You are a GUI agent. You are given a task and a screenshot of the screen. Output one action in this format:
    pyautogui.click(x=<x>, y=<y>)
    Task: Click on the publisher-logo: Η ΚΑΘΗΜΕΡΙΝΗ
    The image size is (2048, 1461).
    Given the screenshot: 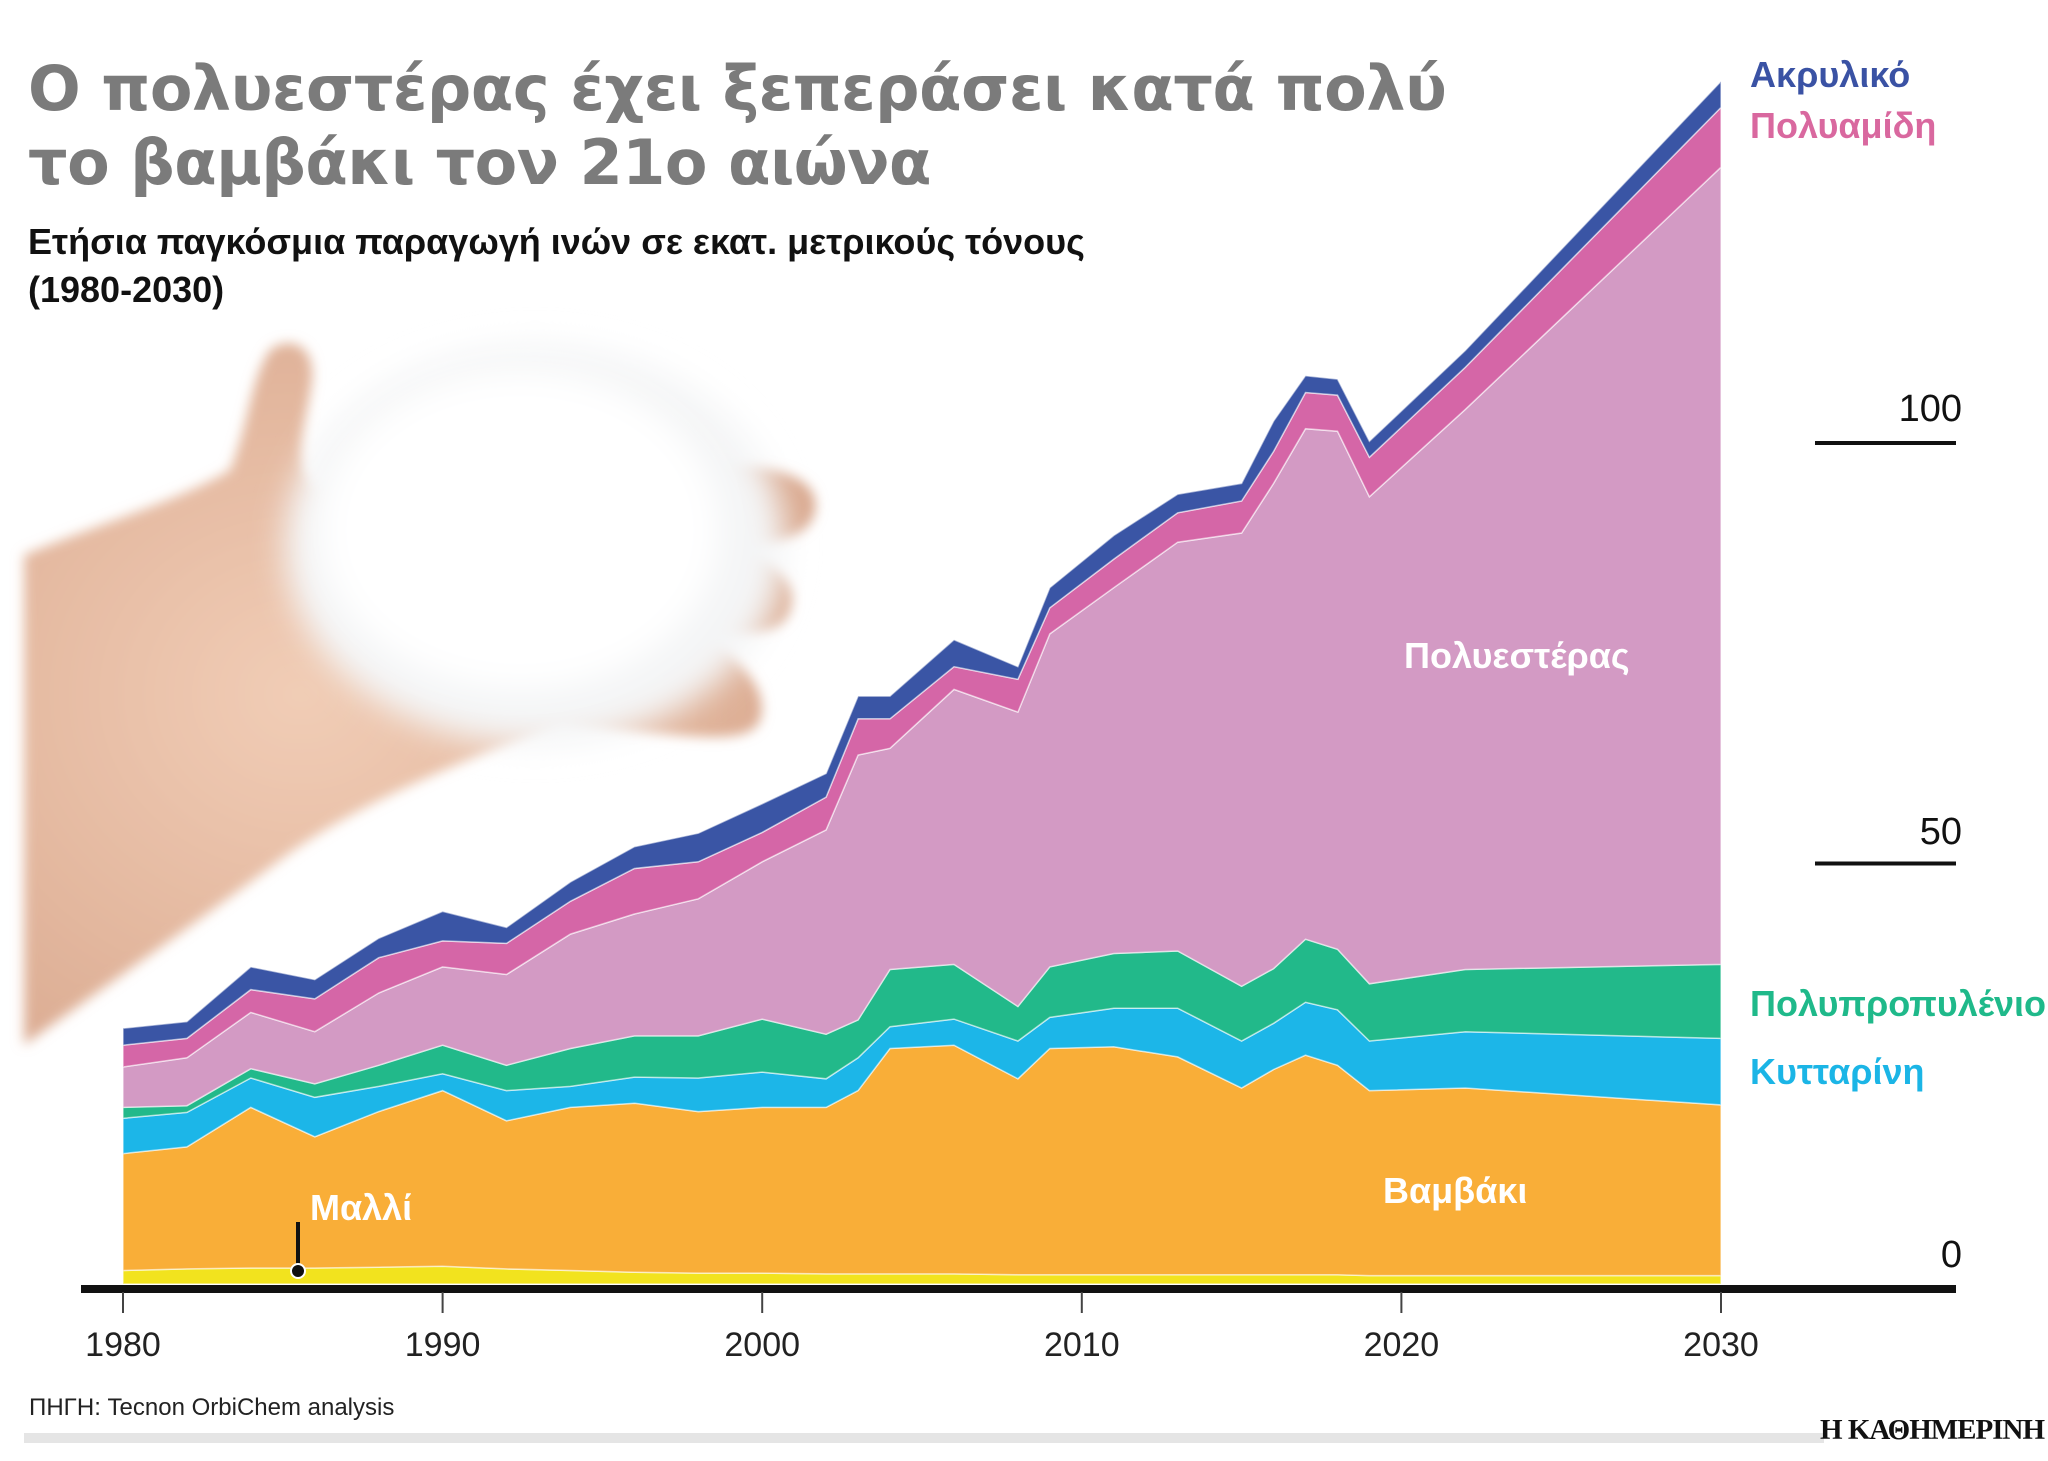 What is the action you would take?
    pyautogui.click(x=1932, y=1430)
    